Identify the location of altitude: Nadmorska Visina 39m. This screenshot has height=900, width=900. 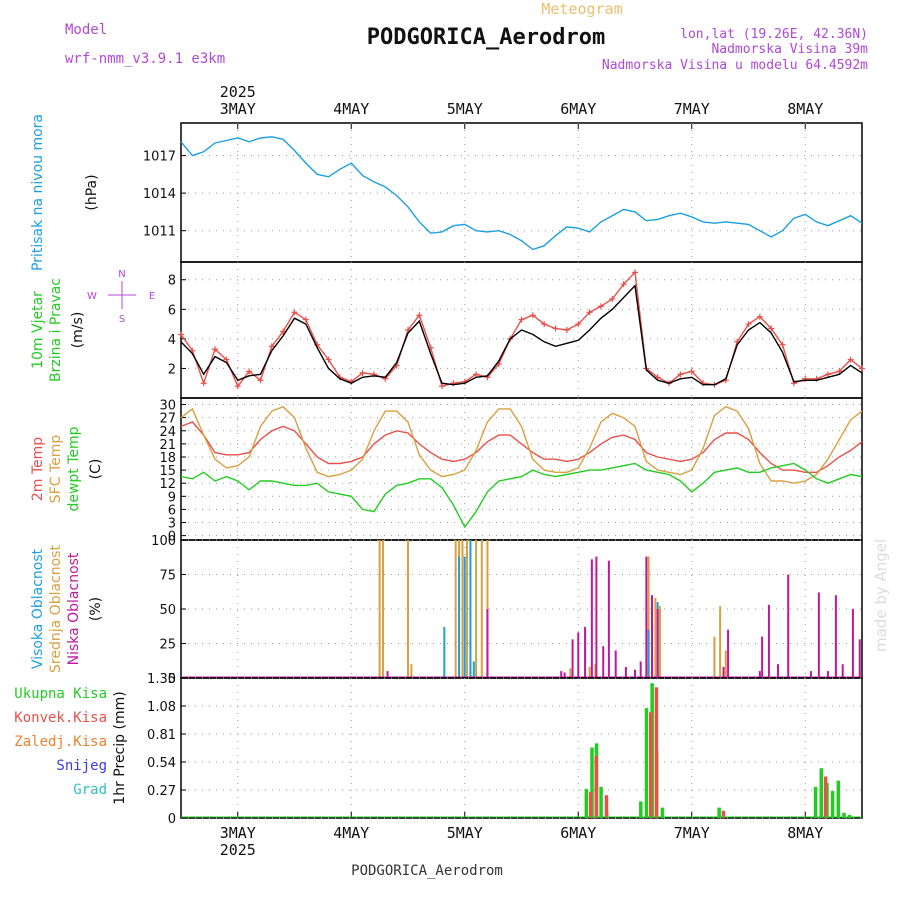
(789, 49).